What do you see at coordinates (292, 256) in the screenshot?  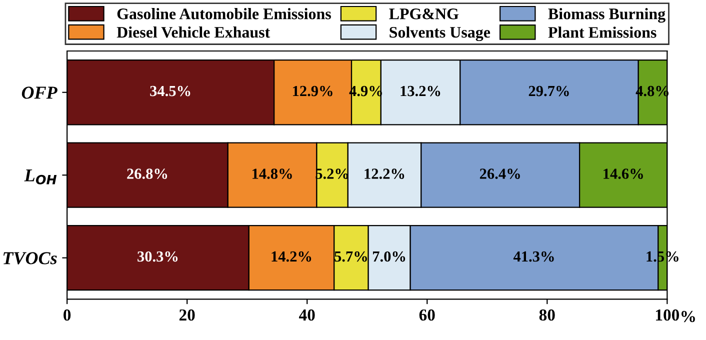 I see `data-label: 14.2%` at bounding box center [292, 256].